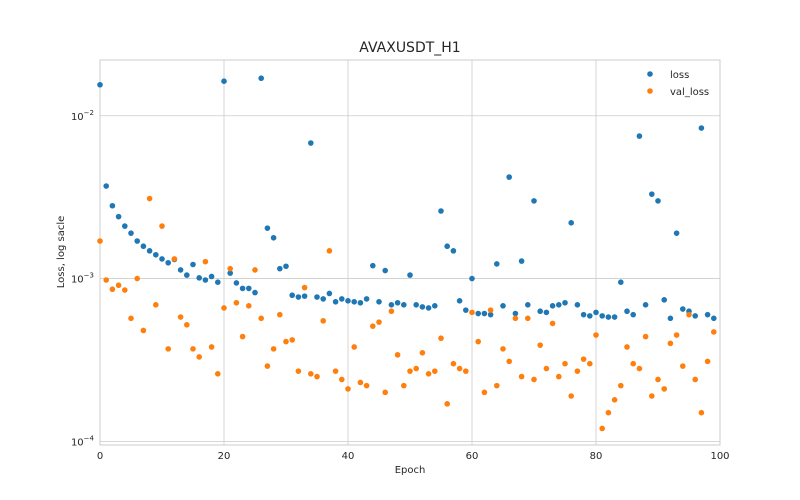 This screenshot has height=500, width=800. What do you see at coordinates (678, 84) in the screenshot?
I see `legend: loss val_loss` at bounding box center [678, 84].